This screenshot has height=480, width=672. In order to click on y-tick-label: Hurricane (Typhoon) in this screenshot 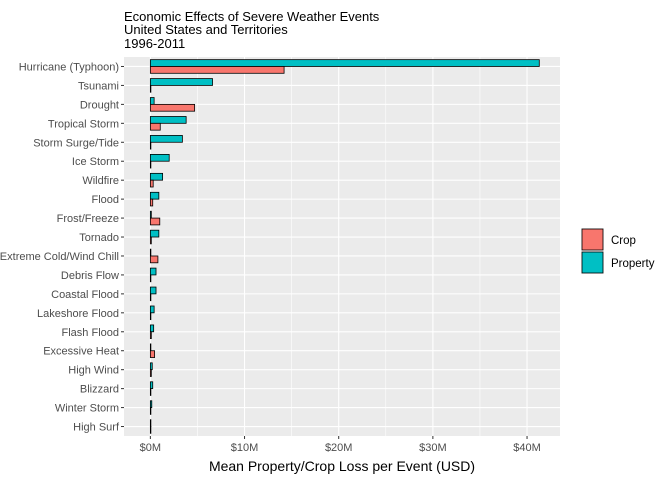, I will do `click(69, 67)`.